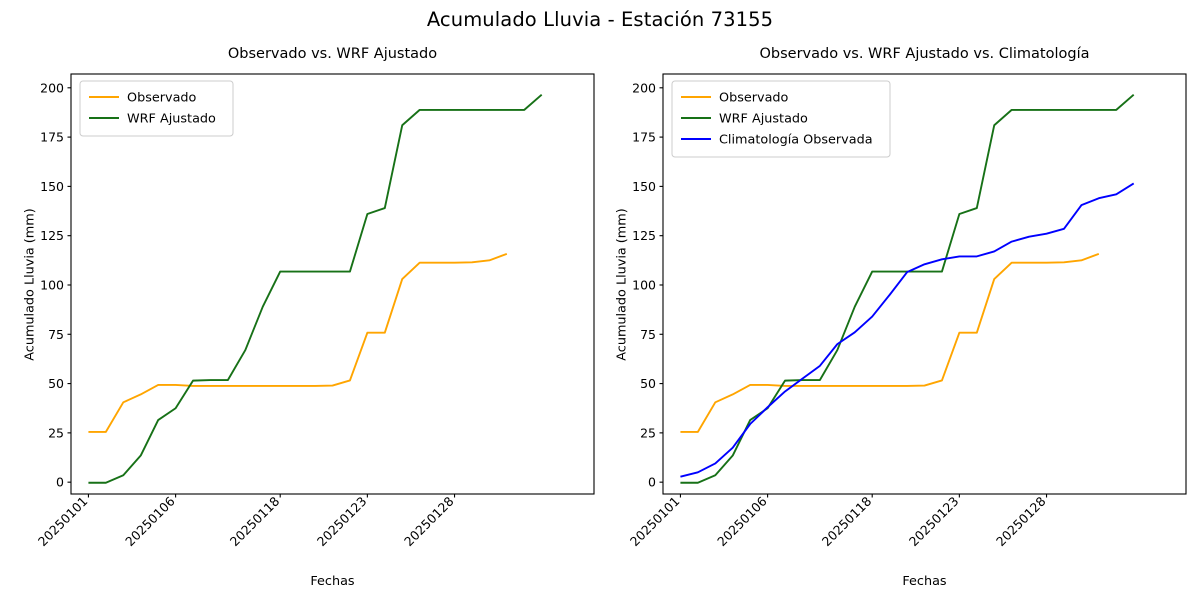 The width and height of the screenshot is (1200, 600). I want to click on x-tick-label: 20250101, so click(655, 522).